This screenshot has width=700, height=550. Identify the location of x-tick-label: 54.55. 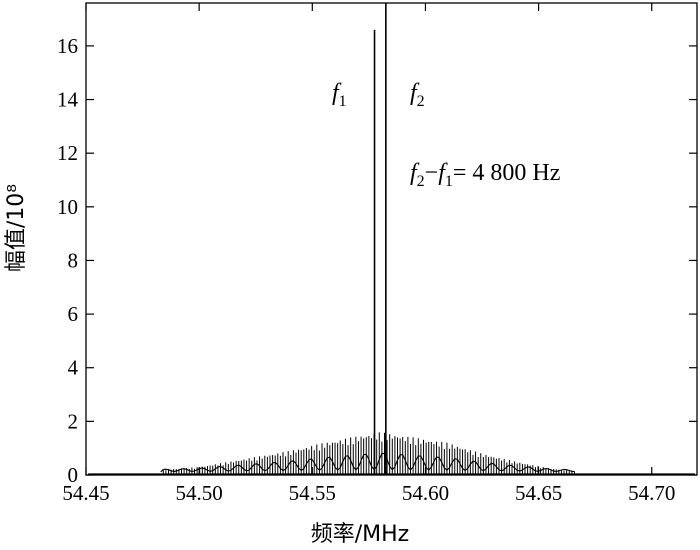
(312, 493).